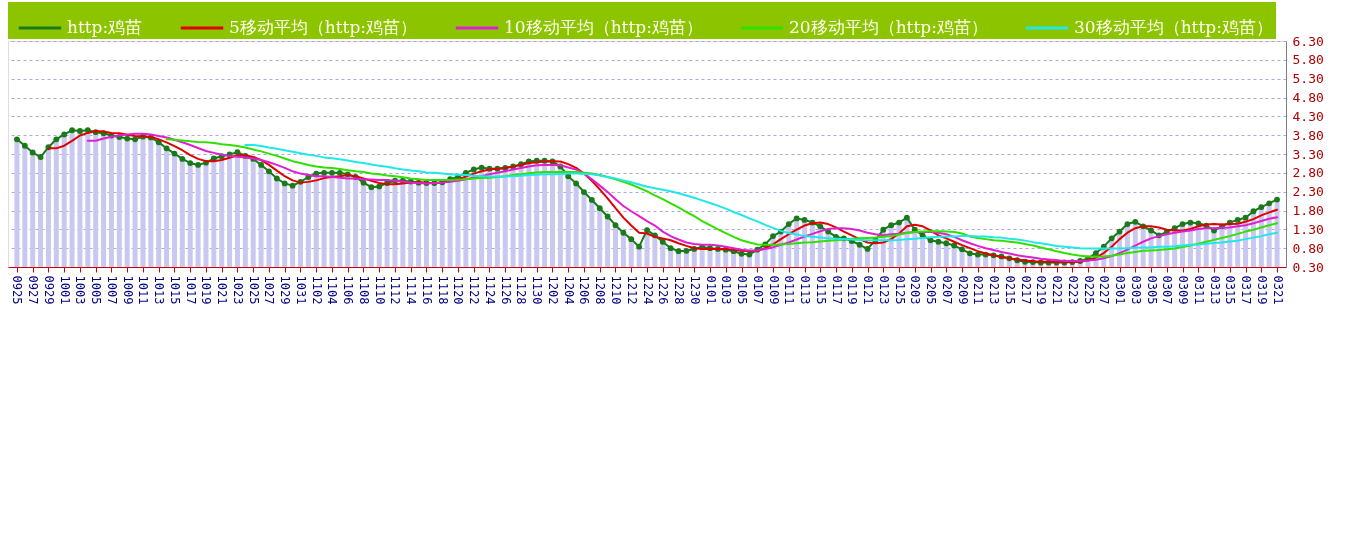 The width and height of the screenshot is (1345, 541). What do you see at coordinates (1308, 154) in the screenshot?
I see `y-tick-label: 3.30` at bounding box center [1308, 154].